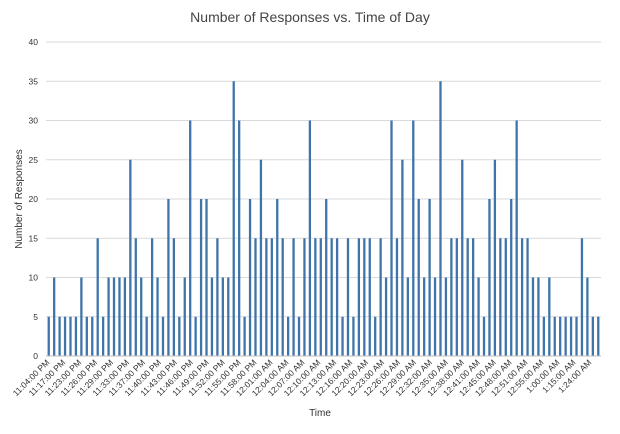 This screenshot has width=620, height=434. What do you see at coordinates (34, 42) in the screenshot?
I see `y-tick-label: 40` at bounding box center [34, 42].